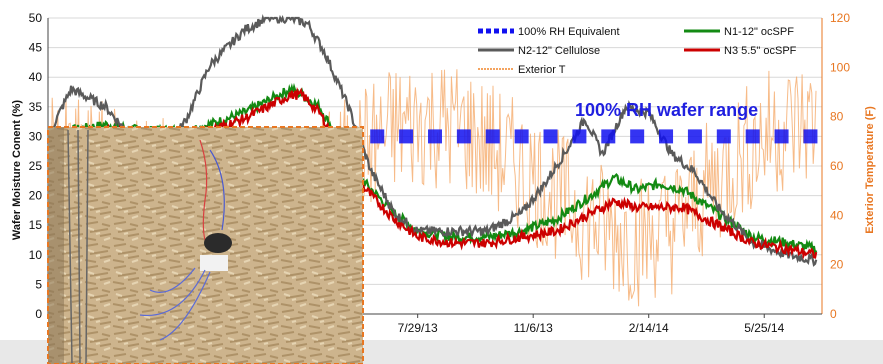 Image resolution: width=883 pixels, height=364 pixels. What do you see at coordinates (760, 51) in the screenshot?
I see `legend-label-n3: N3 5.5" ocSPF` at bounding box center [760, 51].